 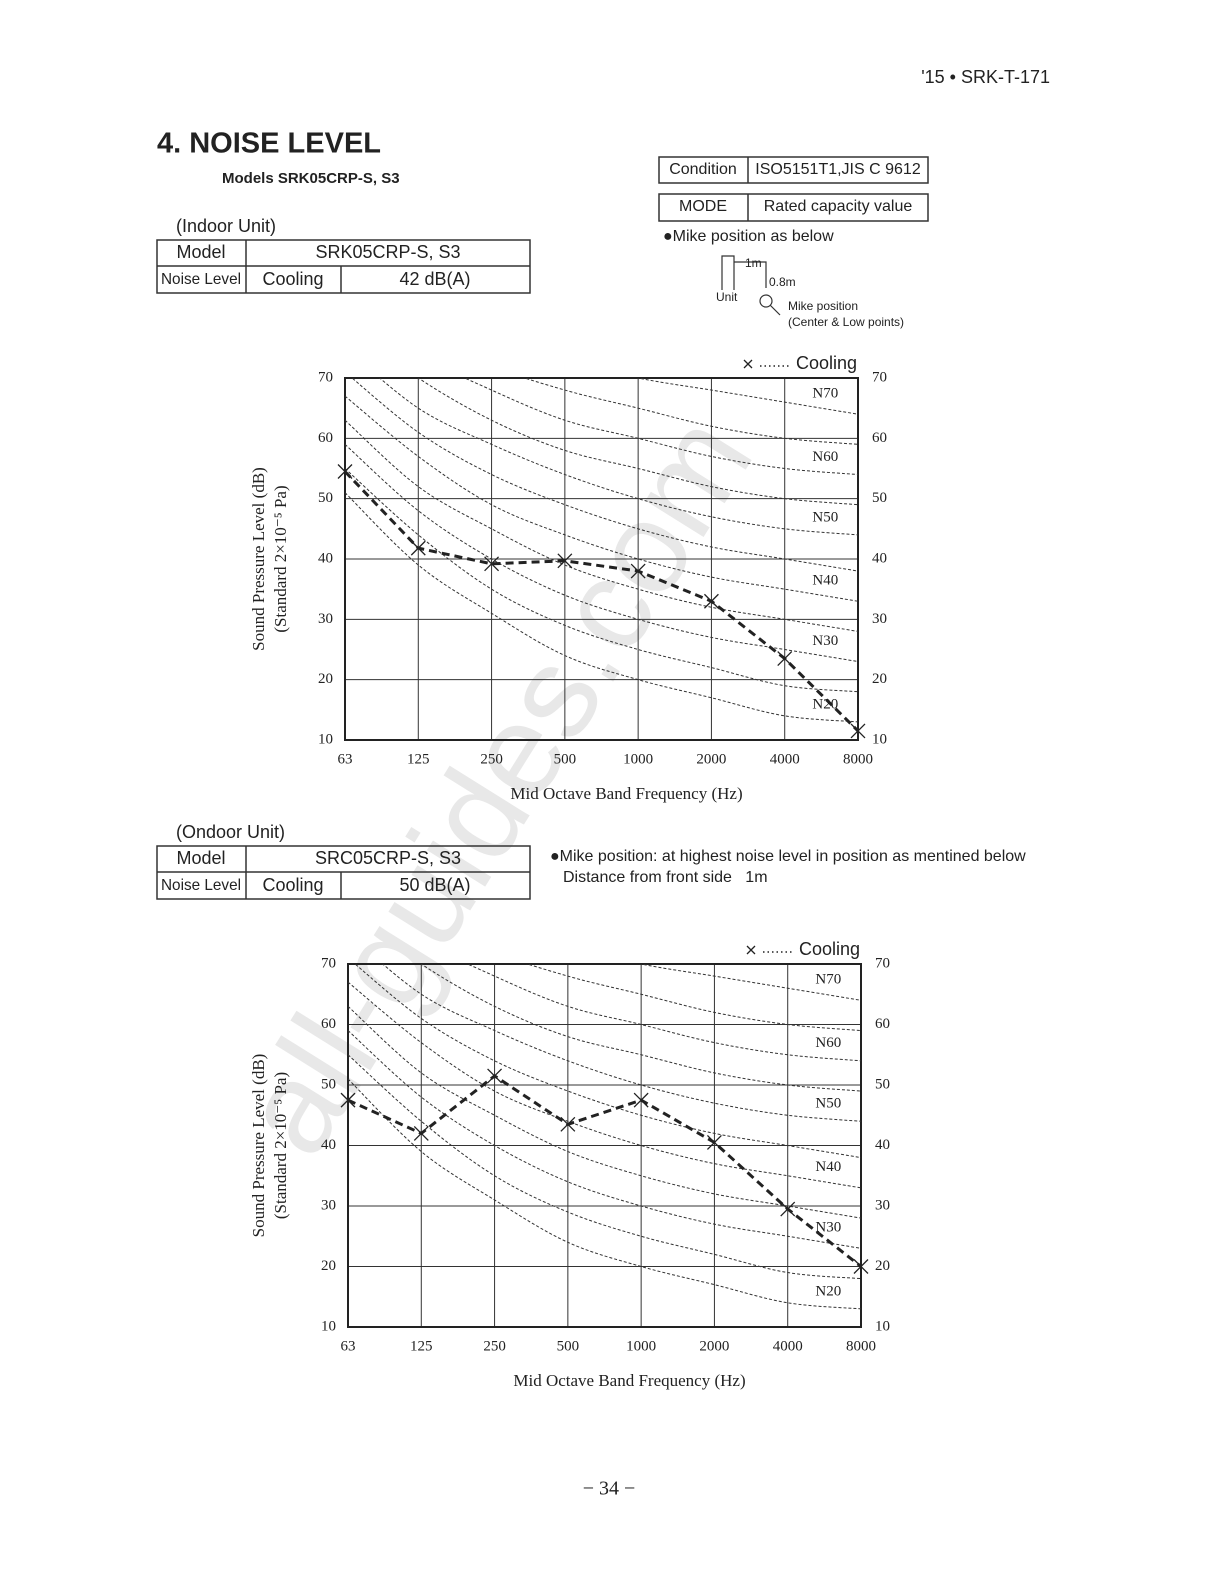 What do you see at coordinates (345, 759) in the screenshot?
I see `x-tick-label: 63` at bounding box center [345, 759].